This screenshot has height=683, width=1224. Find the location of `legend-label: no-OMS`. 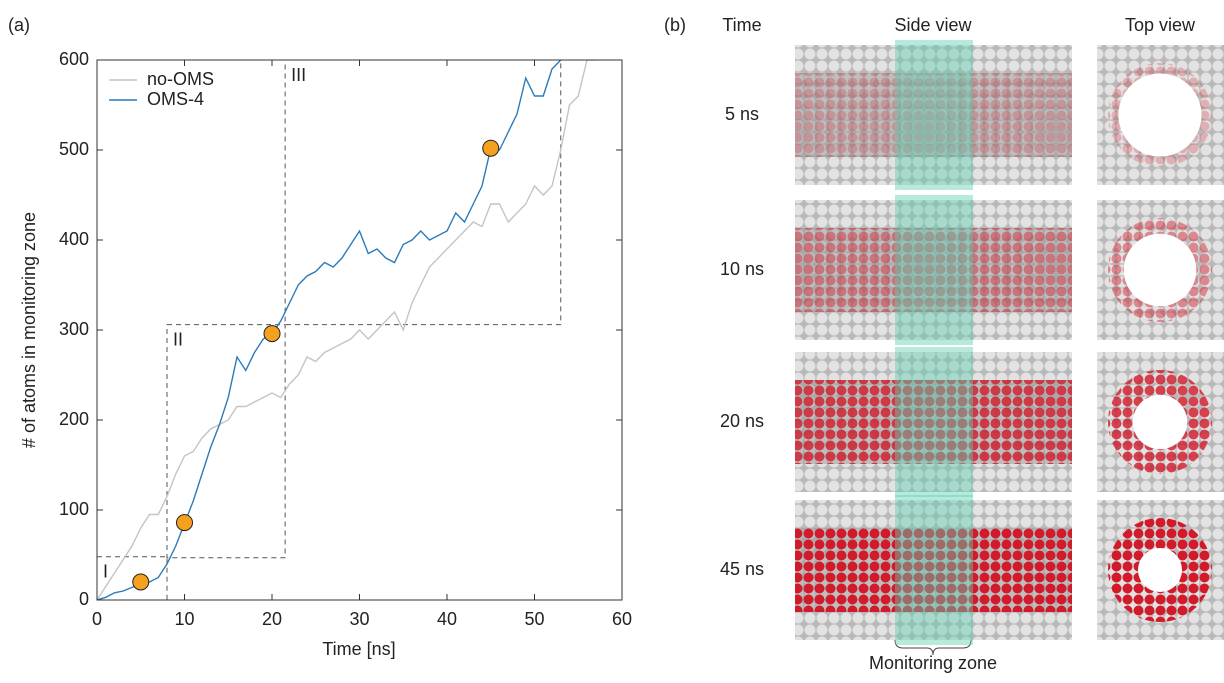

legend-label: no-OMS is located at coordinates (180, 79).